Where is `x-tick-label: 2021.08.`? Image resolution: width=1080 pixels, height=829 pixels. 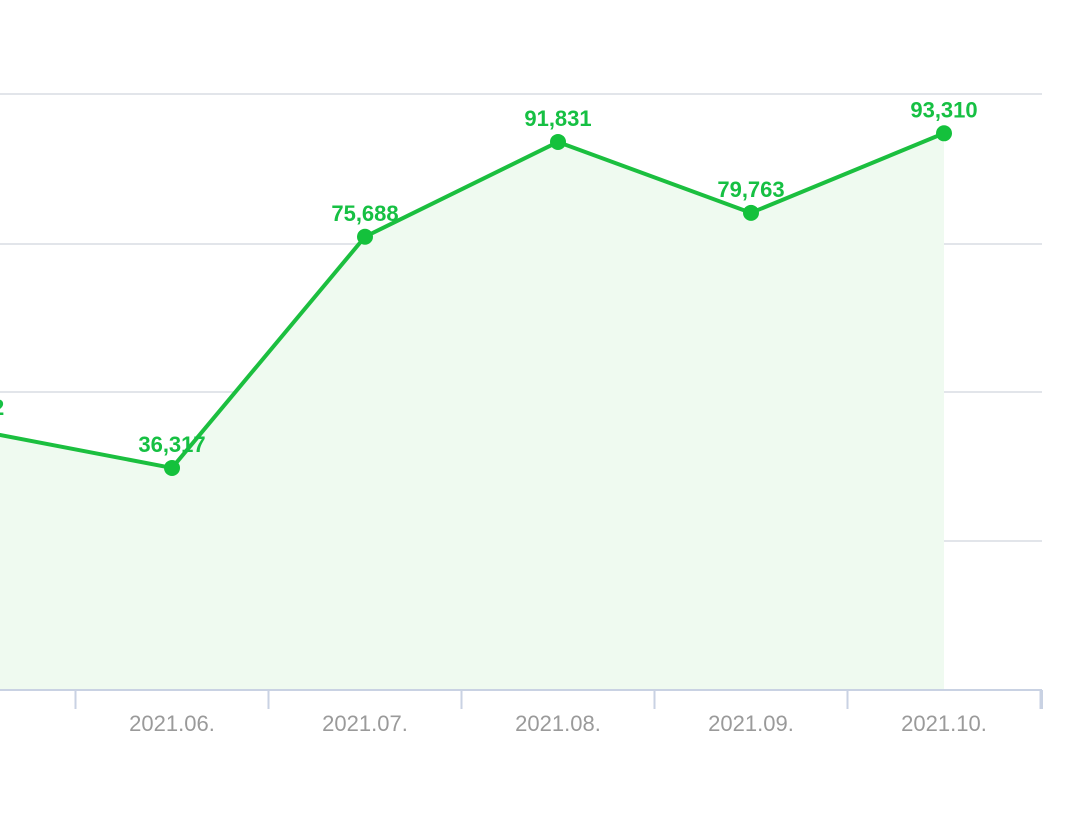 x-tick-label: 2021.08. is located at coordinates (558, 723).